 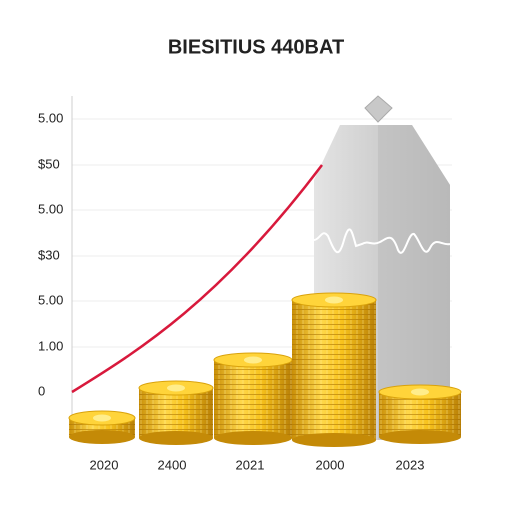 I want to click on tower-side, so click(x=414, y=282).